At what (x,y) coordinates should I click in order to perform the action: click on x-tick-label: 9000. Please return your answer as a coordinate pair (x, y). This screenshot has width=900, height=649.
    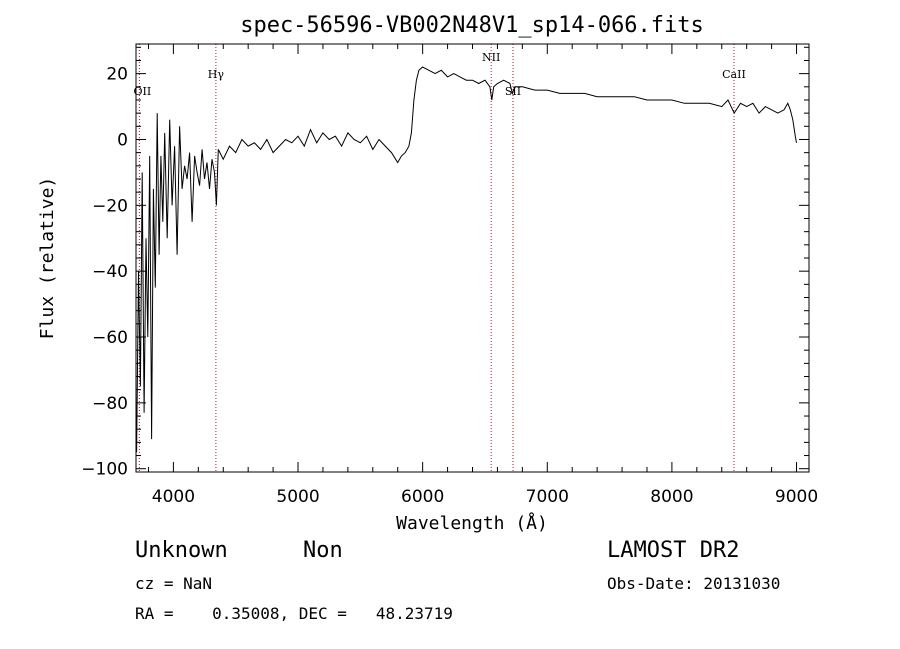
    Looking at the image, I should click on (796, 497).